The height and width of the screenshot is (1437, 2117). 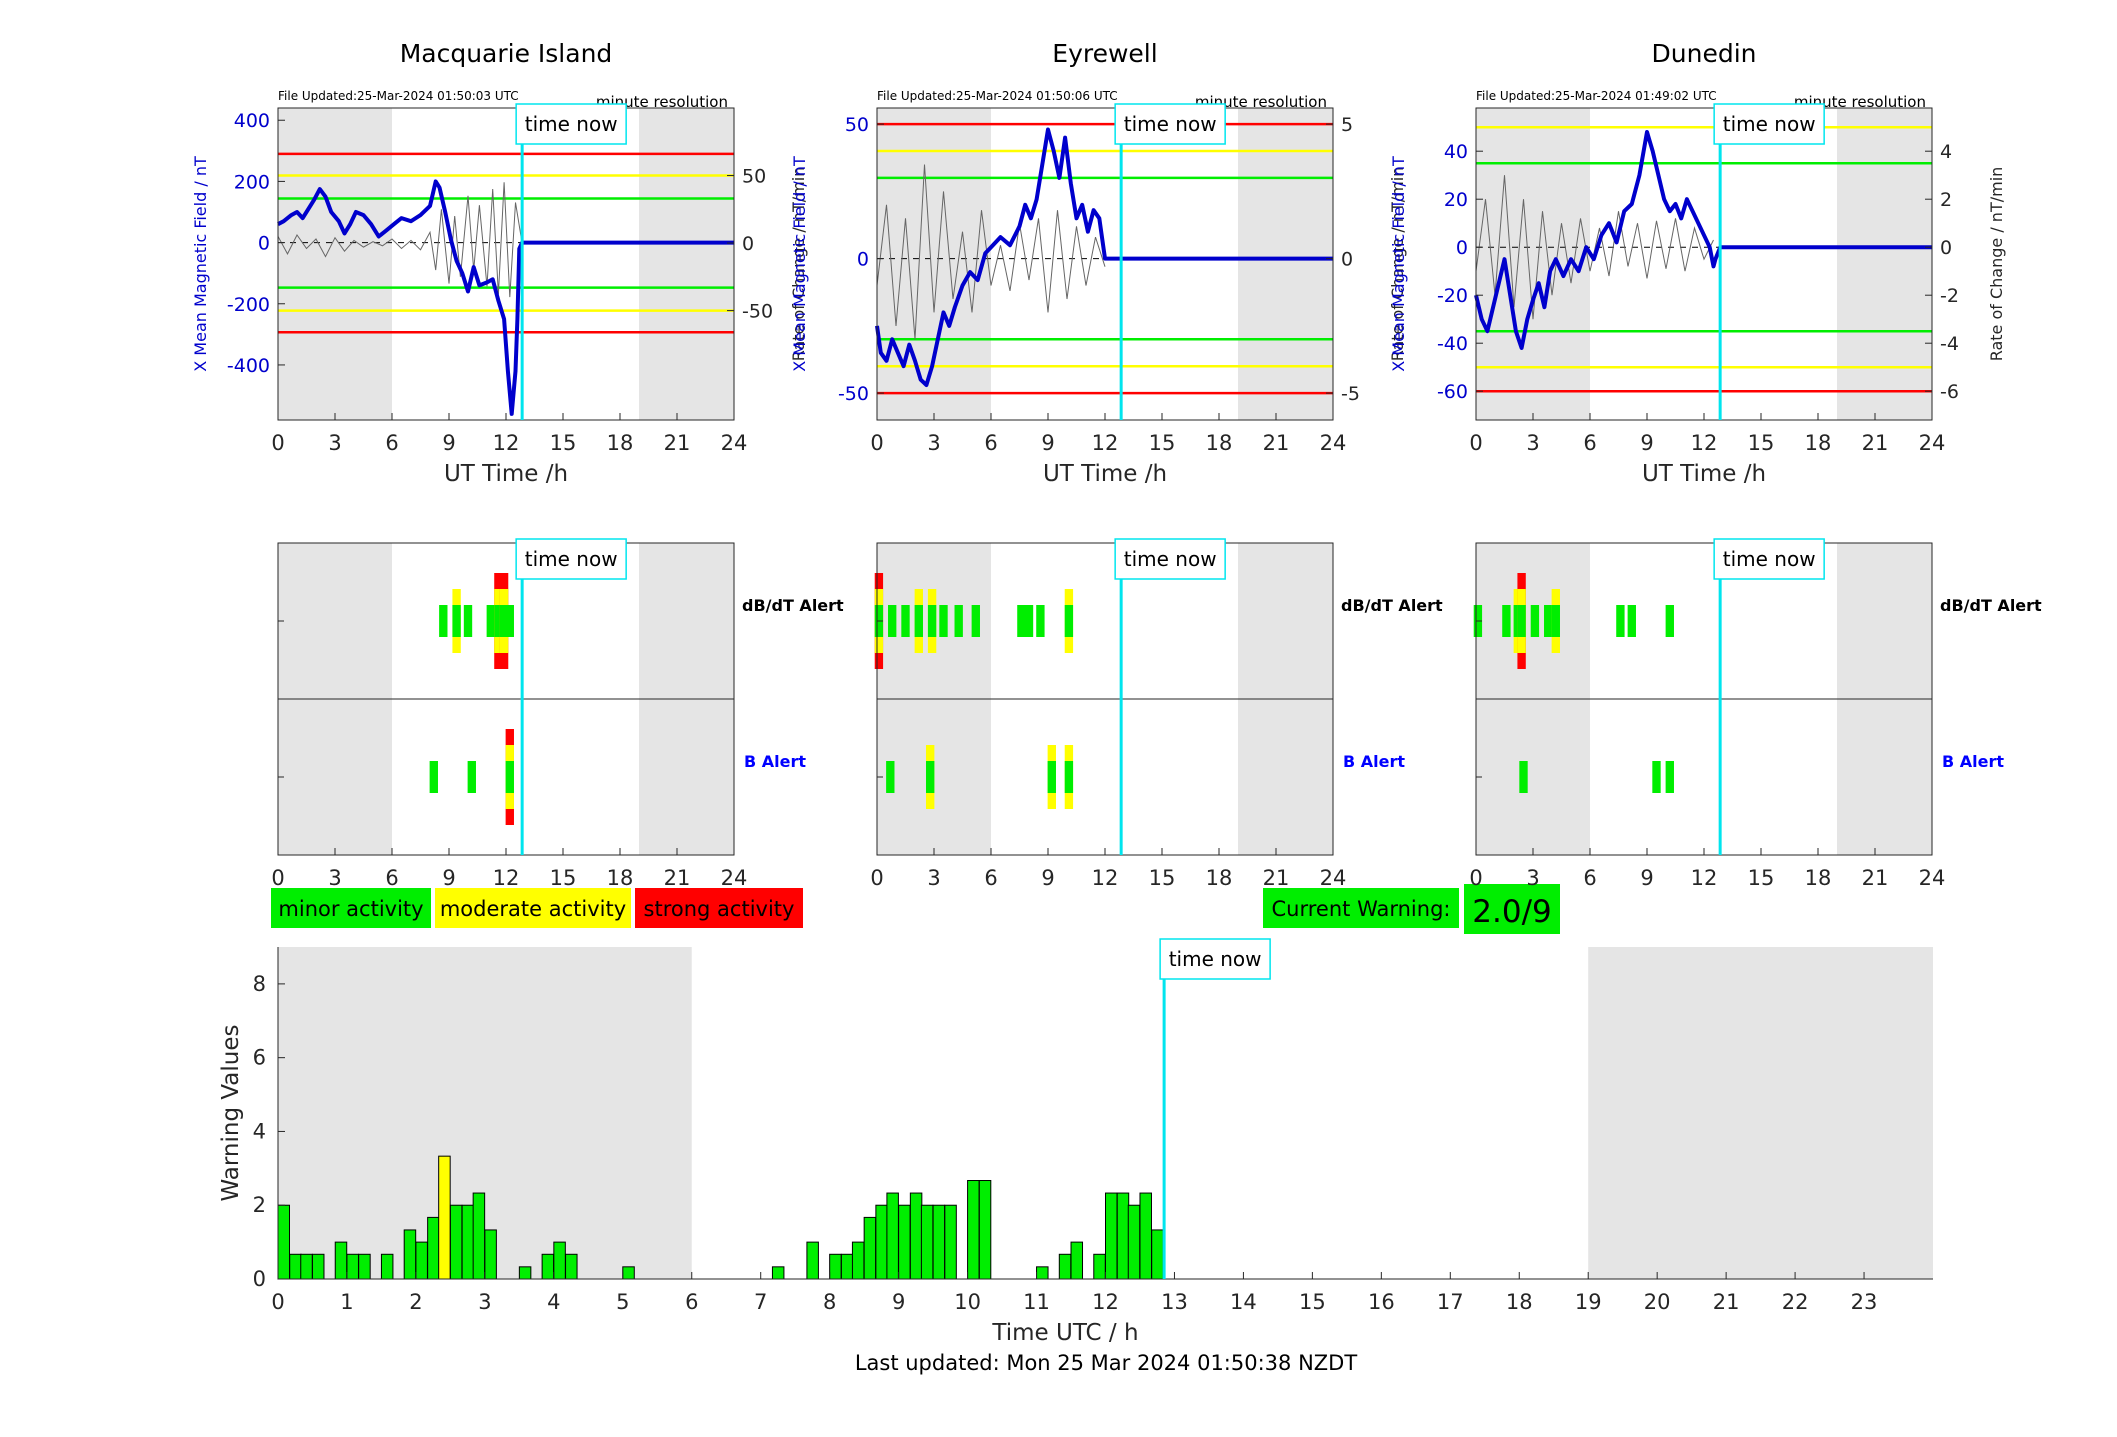 I want to click on mean-field-line, so click(x=1703, y=240).